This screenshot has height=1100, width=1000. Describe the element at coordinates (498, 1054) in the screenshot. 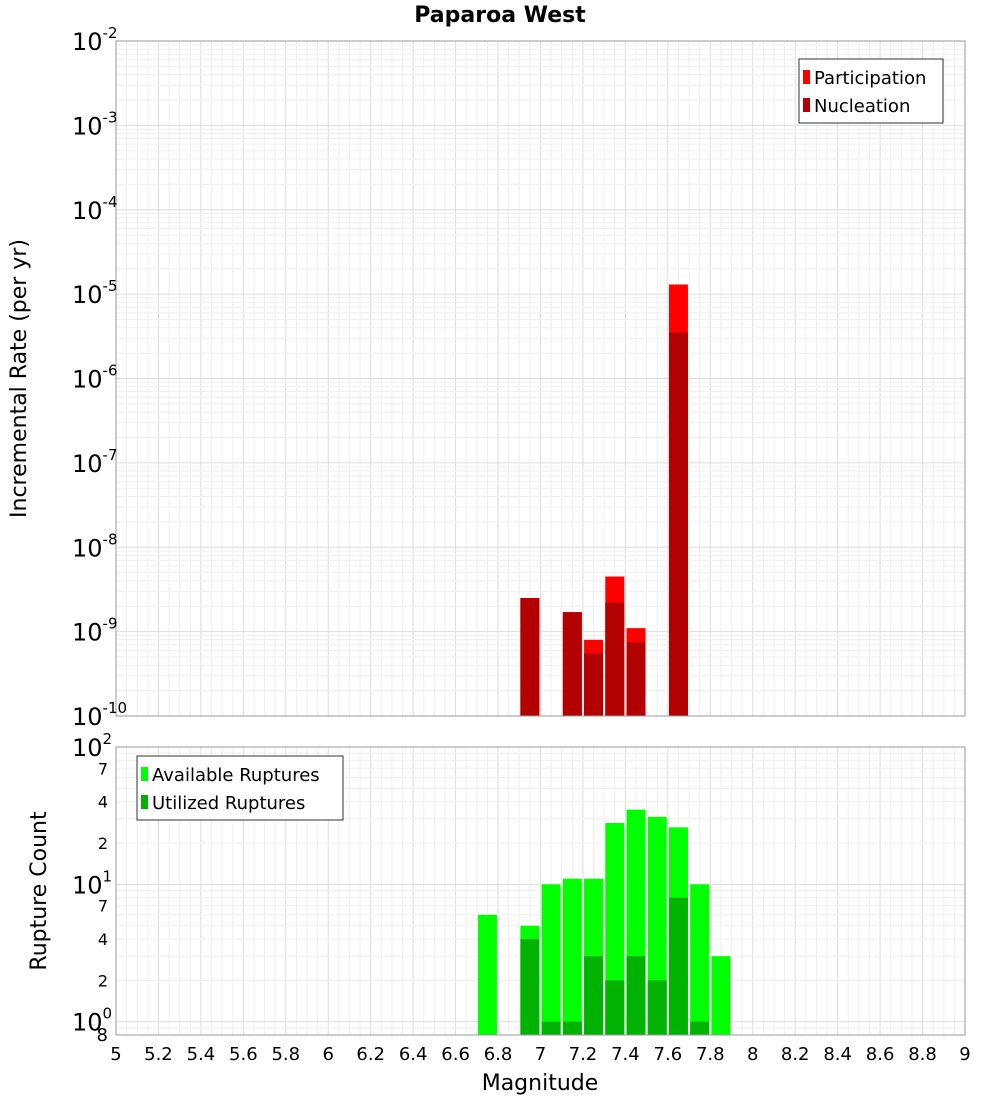

I see `x-tick-label: 6.8` at that location.